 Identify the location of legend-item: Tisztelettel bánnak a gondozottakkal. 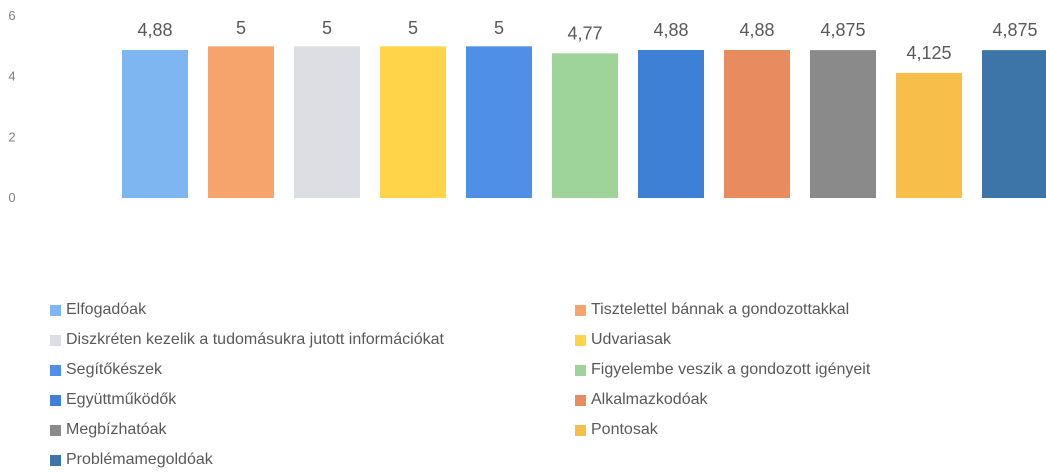
(792, 310).